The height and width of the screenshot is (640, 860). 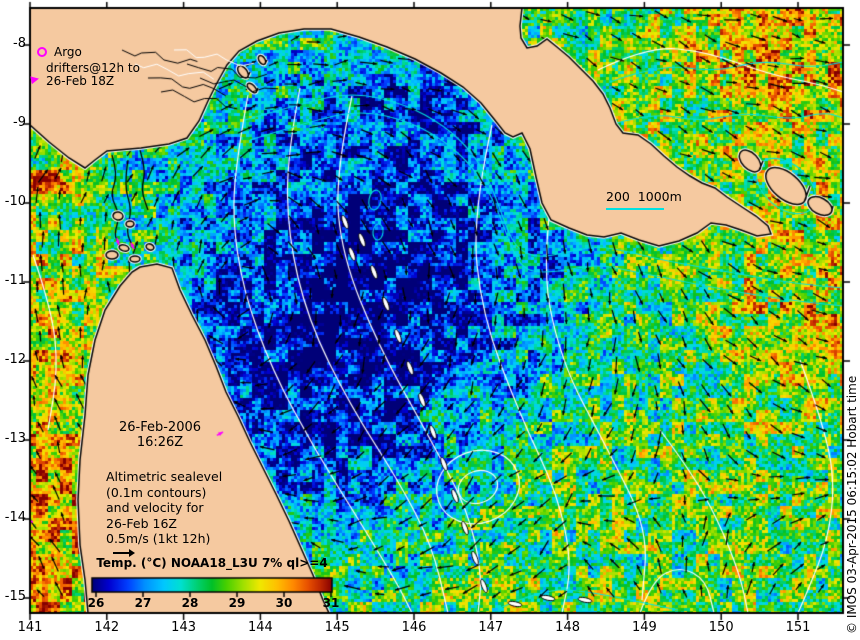 What do you see at coordinates (158, 538) in the screenshot?
I see `annotation-line: 0.5m/s (1kt 12h)` at bounding box center [158, 538].